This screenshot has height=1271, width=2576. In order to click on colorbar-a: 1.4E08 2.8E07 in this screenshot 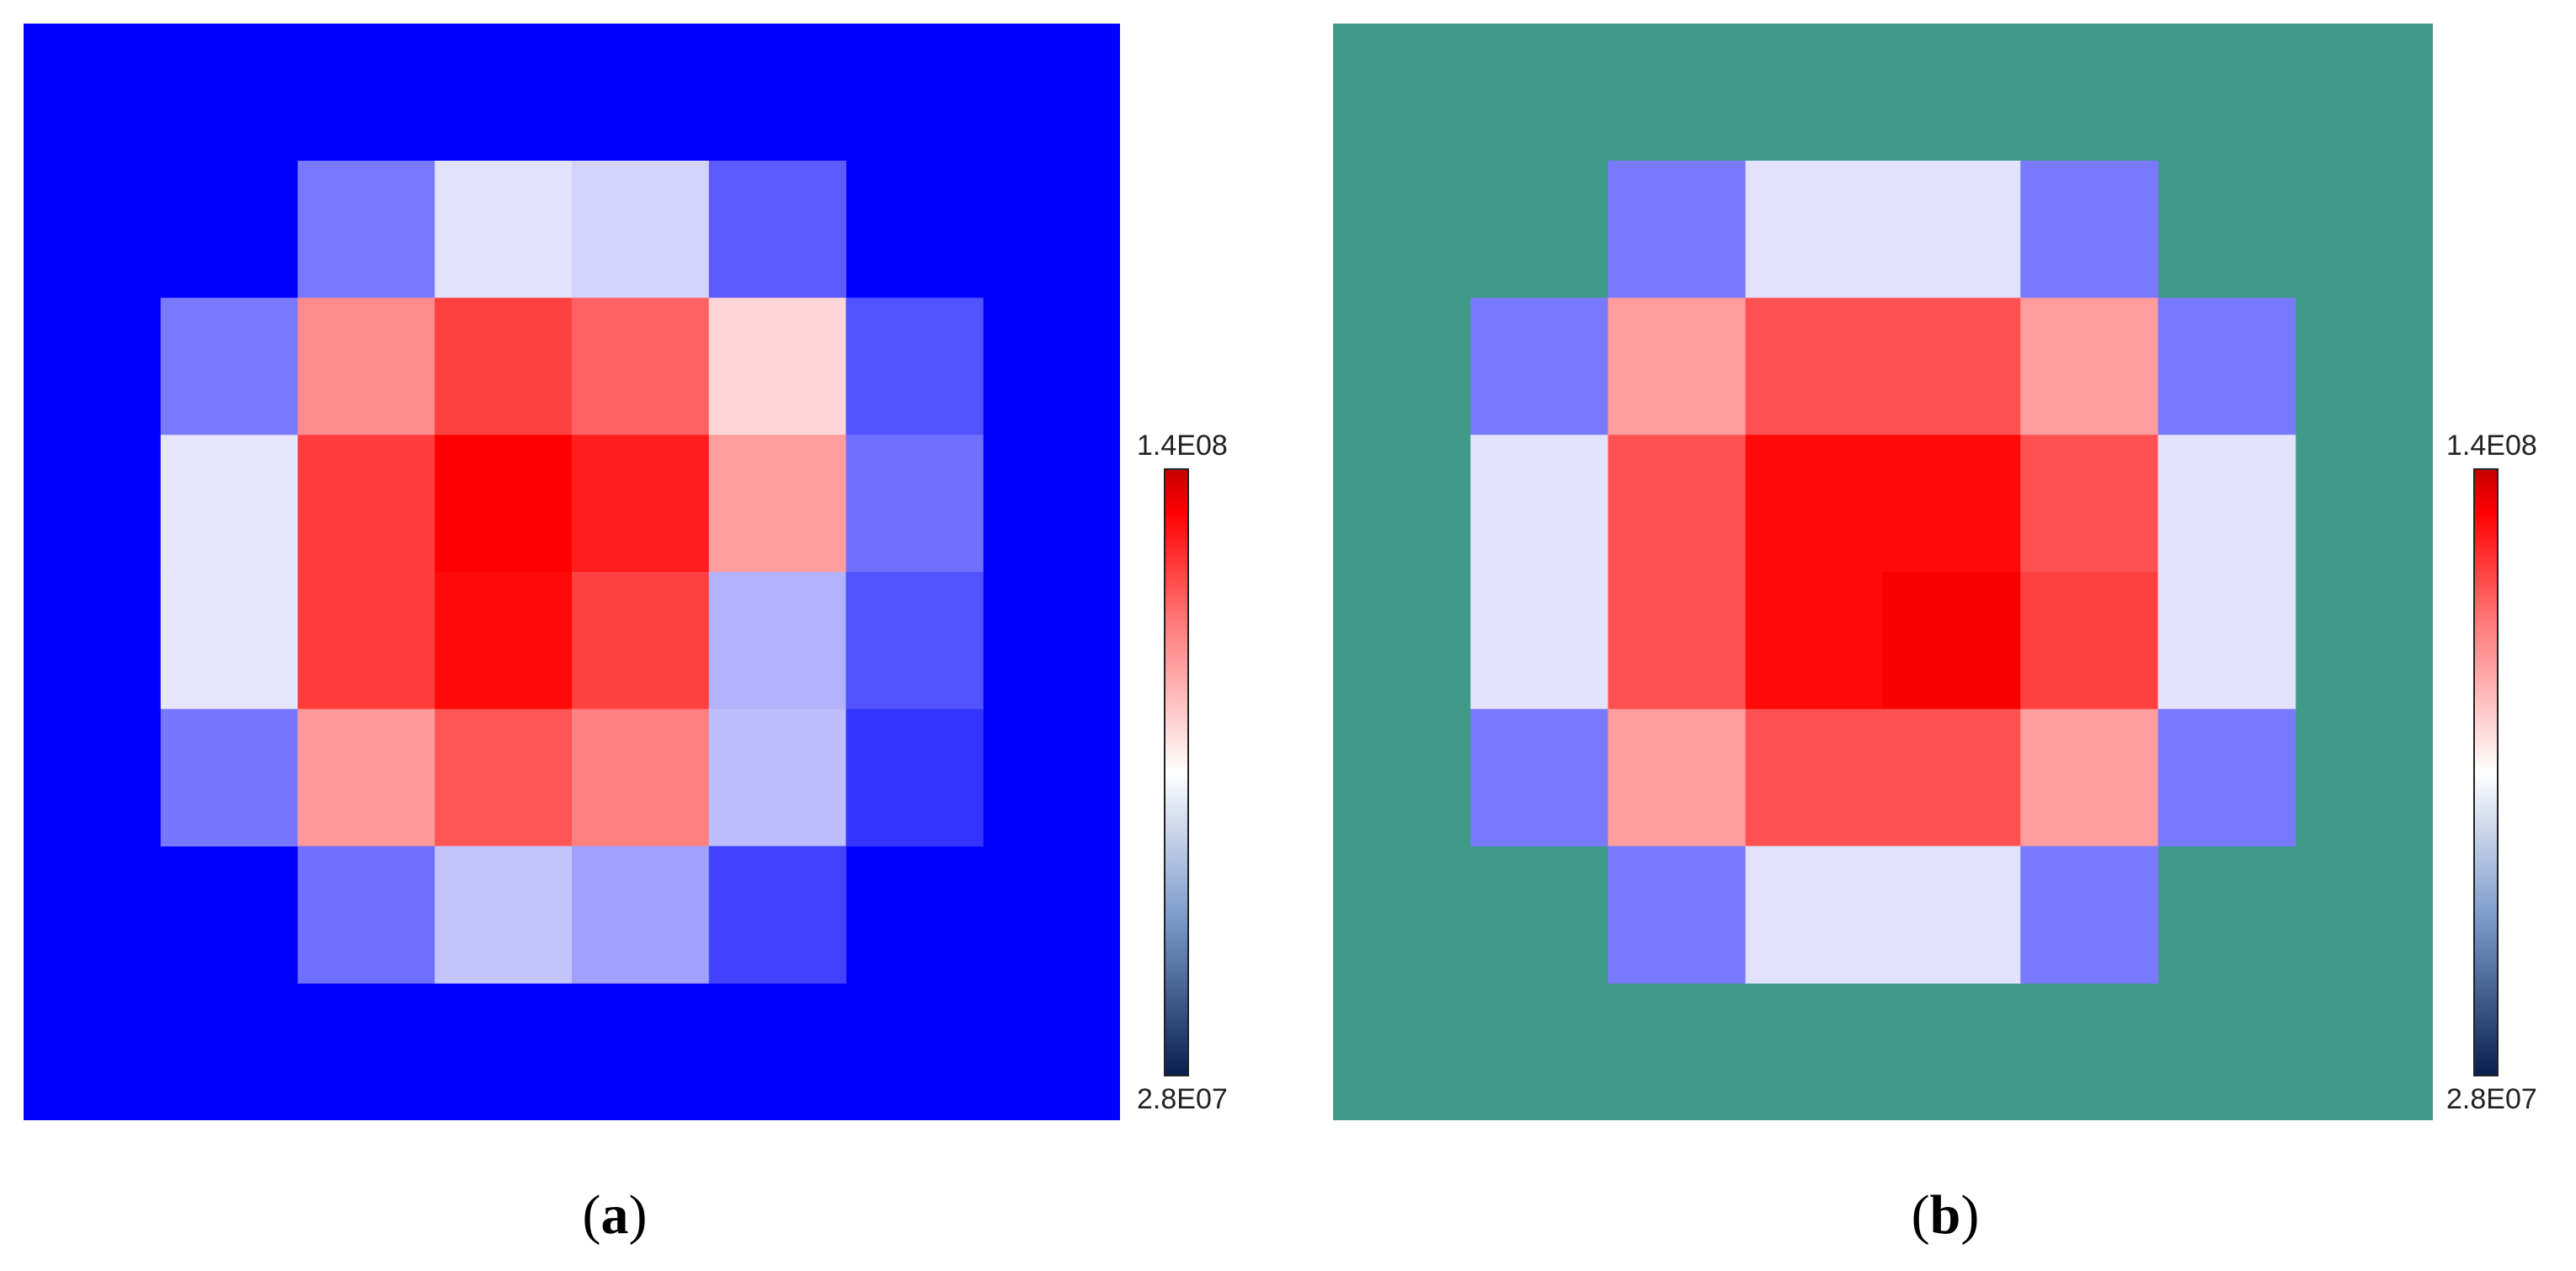, I will do `click(1191, 775)`.